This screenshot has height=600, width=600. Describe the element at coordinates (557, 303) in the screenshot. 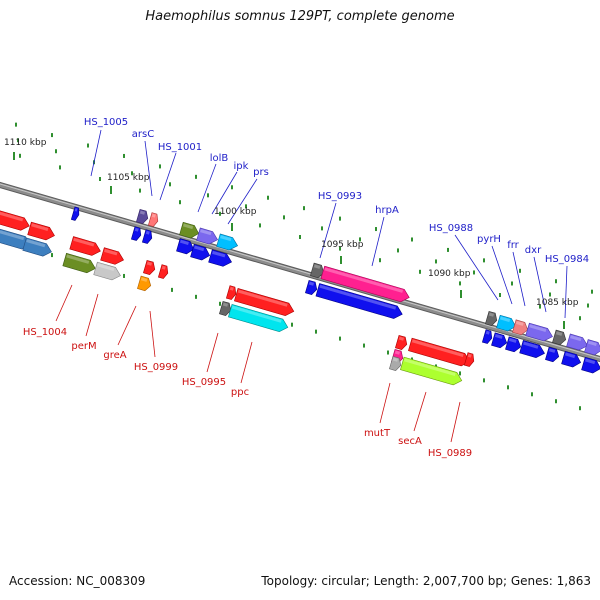

I see `scale-label: 1085 kbp` at that location.